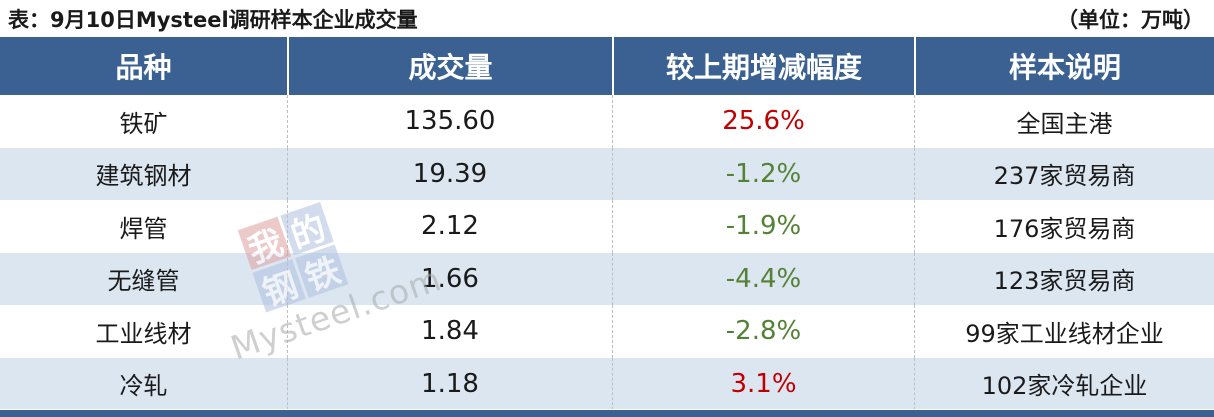 The image size is (1214, 417). I want to click on table-row: 建筑钢材 19.39 -1.2% 237家贸易商, so click(607, 173).